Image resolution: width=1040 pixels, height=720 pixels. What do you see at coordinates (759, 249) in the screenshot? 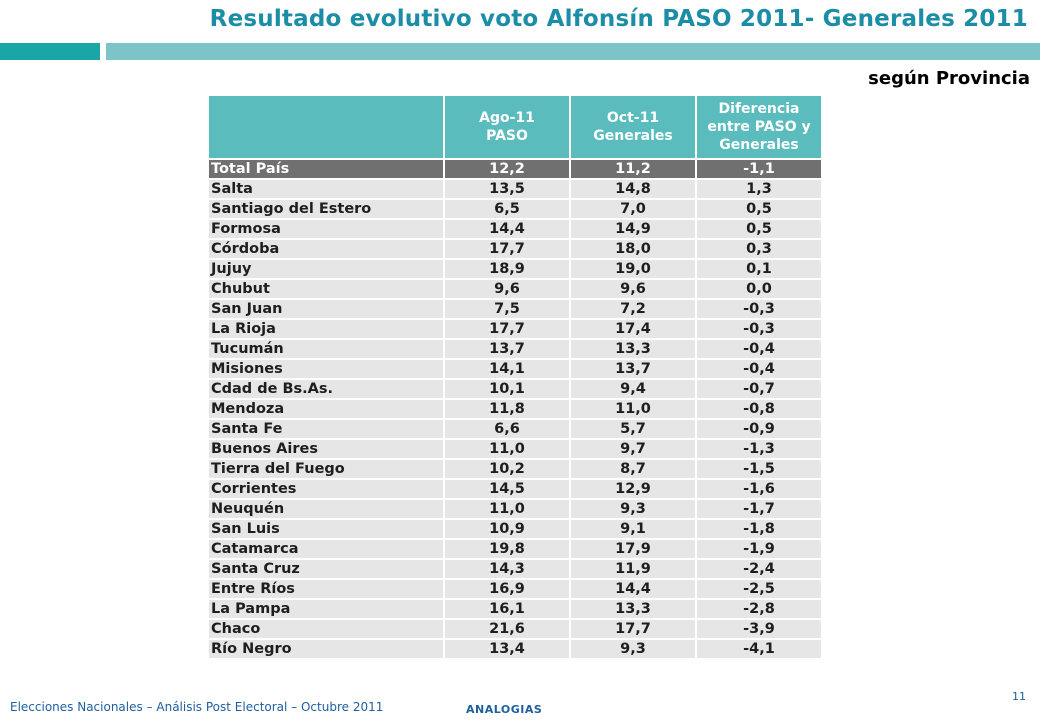
I see `diferencia-value: 0,3` at bounding box center [759, 249].